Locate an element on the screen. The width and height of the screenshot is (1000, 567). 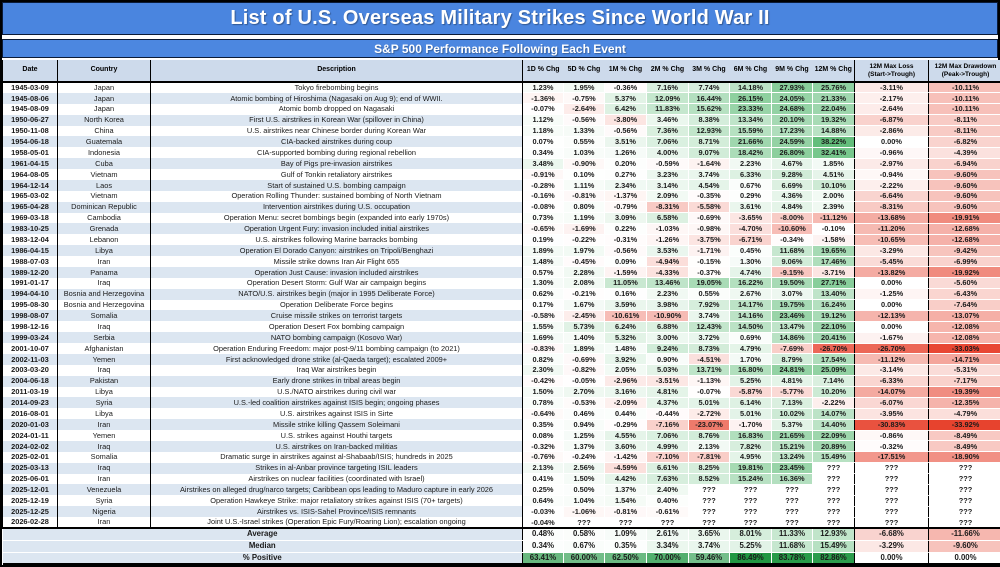
cell-country: Cambodia is located at coordinates (104, 218).